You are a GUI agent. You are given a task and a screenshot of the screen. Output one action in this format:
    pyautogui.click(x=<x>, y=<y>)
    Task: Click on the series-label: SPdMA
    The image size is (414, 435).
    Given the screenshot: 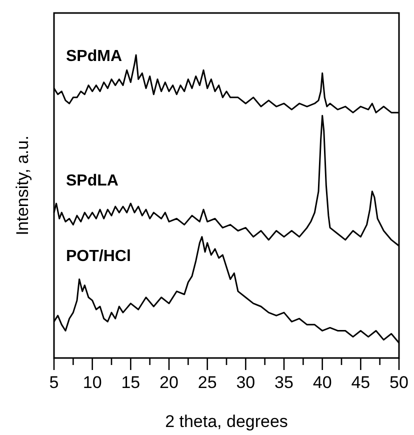 What is the action you would take?
    pyautogui.click(x=94, y=57)
    